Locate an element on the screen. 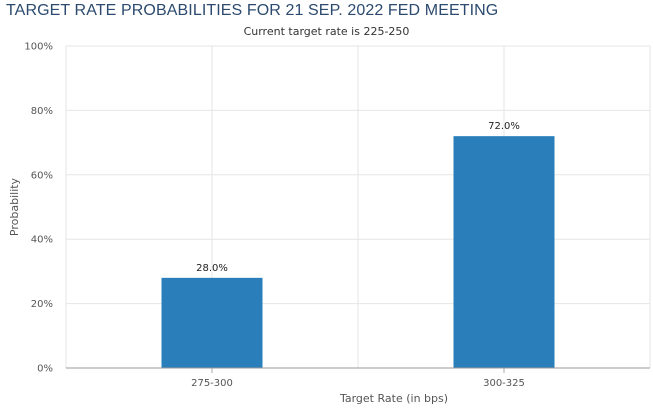 This screenshot has width=653, height=413. chart-subtitle: Current target rate is 225-250 is located at coordinates (326, 31).